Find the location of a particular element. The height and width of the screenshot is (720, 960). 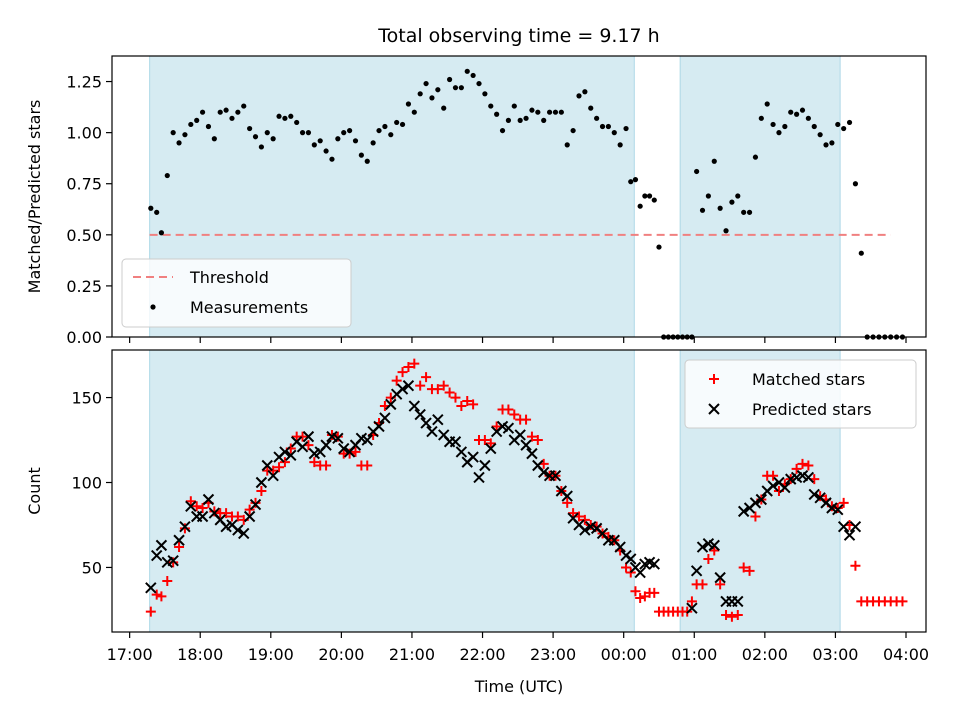

legend-matched-swatch is located at coordinates (714, 379).